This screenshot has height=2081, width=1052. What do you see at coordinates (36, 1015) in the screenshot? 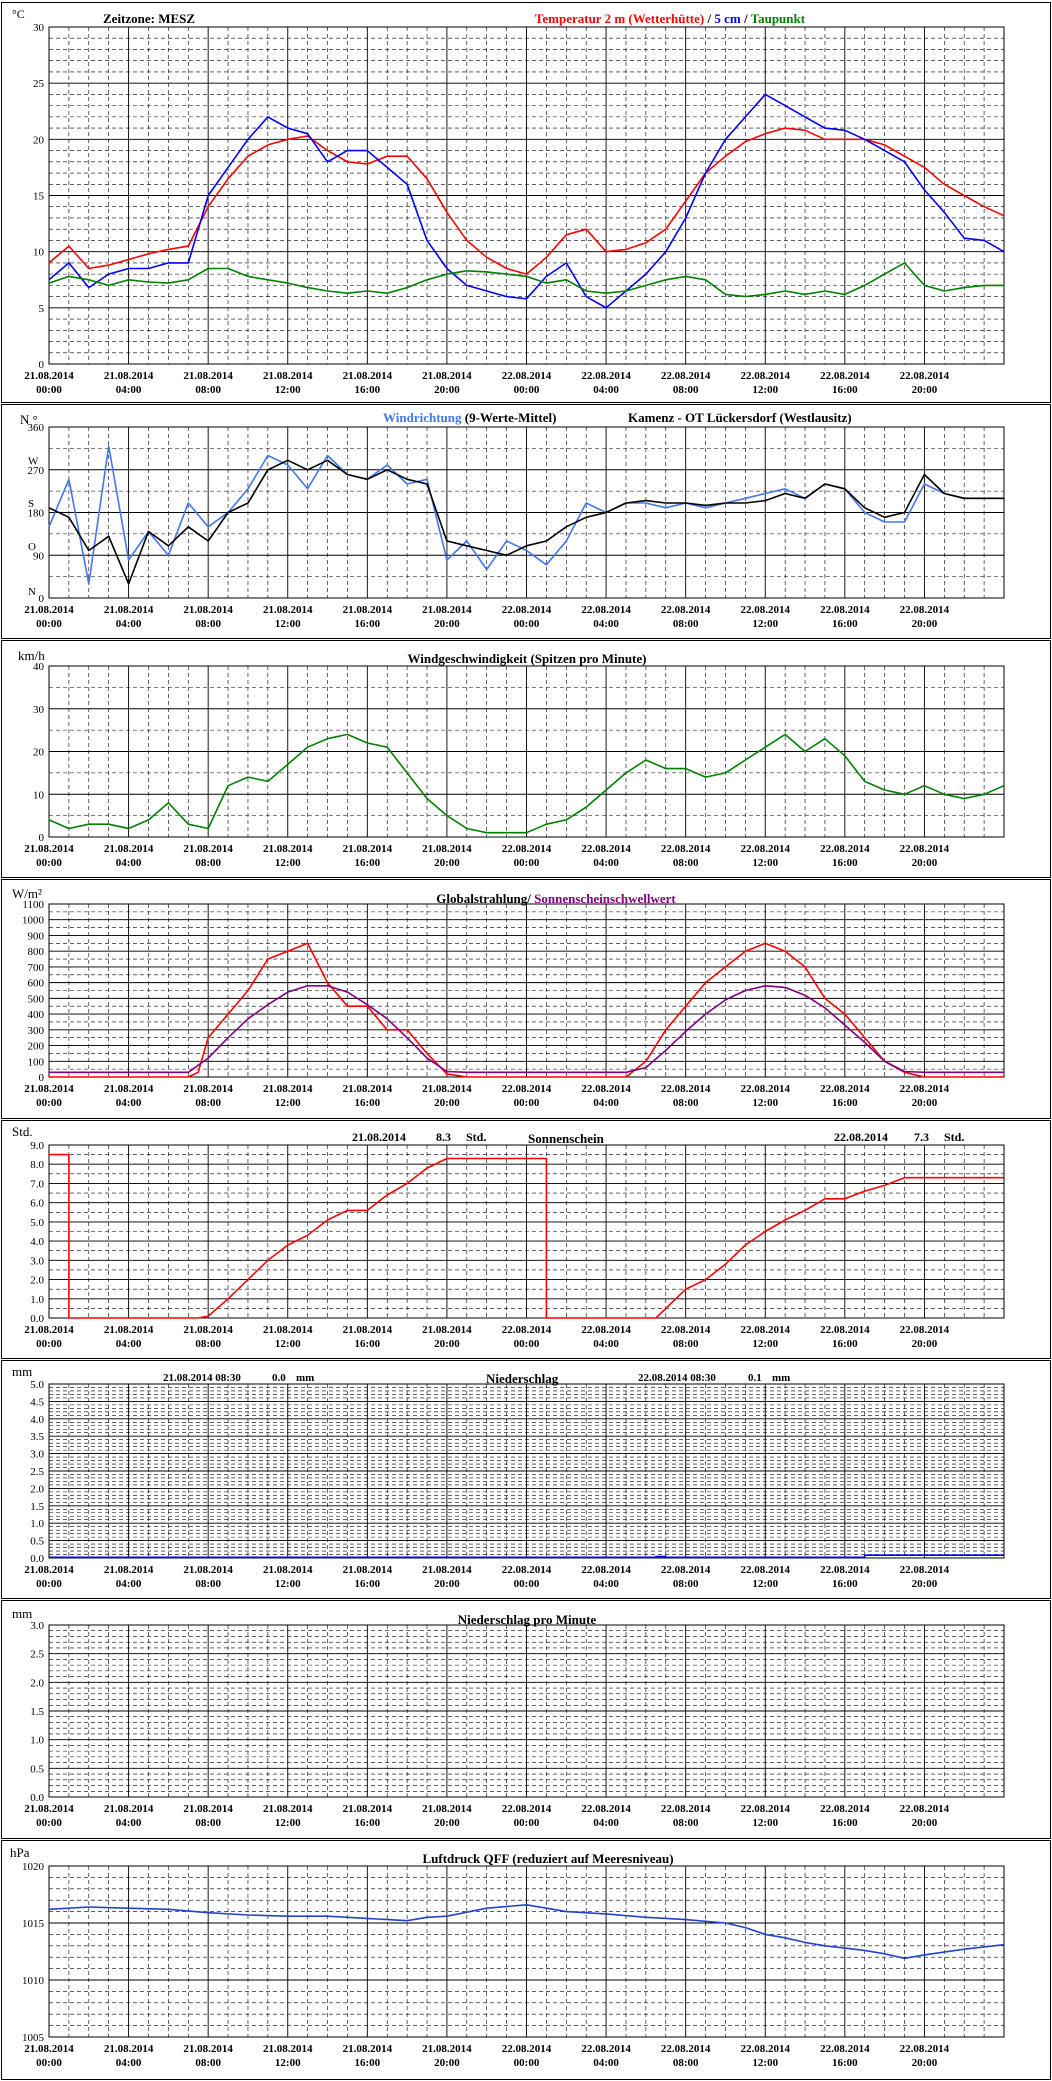
I see `y-tick-label: 400` at bounding box center [36, 1015].